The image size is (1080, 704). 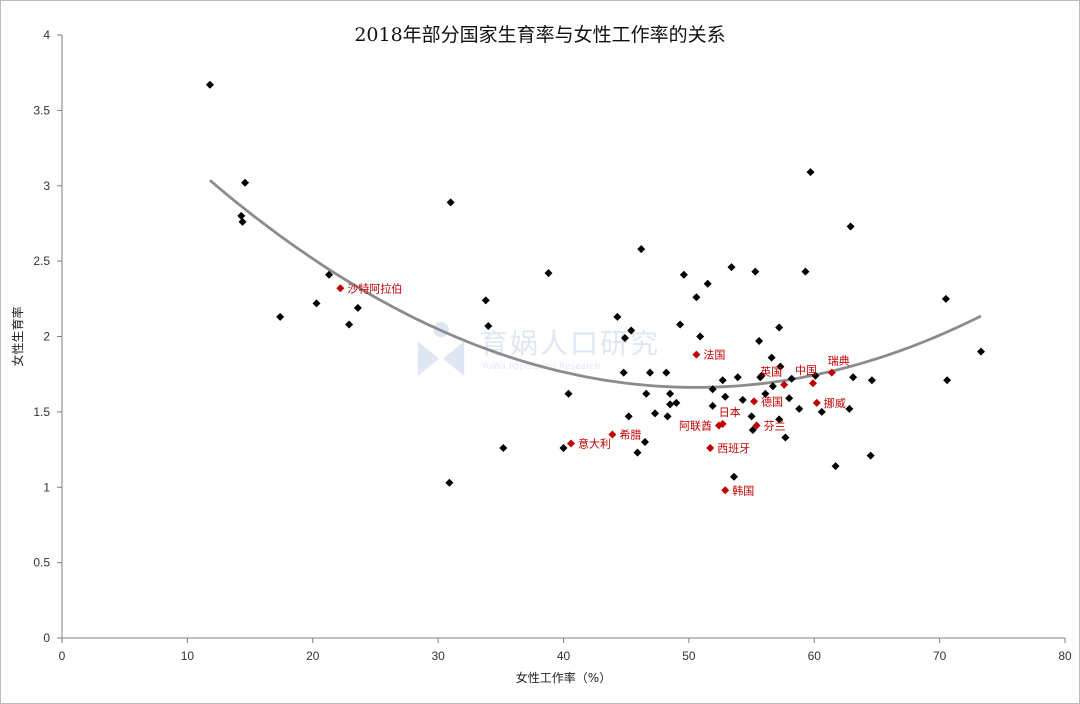 I want to click on x-tick-label: 50, so click(x=689, y=656).